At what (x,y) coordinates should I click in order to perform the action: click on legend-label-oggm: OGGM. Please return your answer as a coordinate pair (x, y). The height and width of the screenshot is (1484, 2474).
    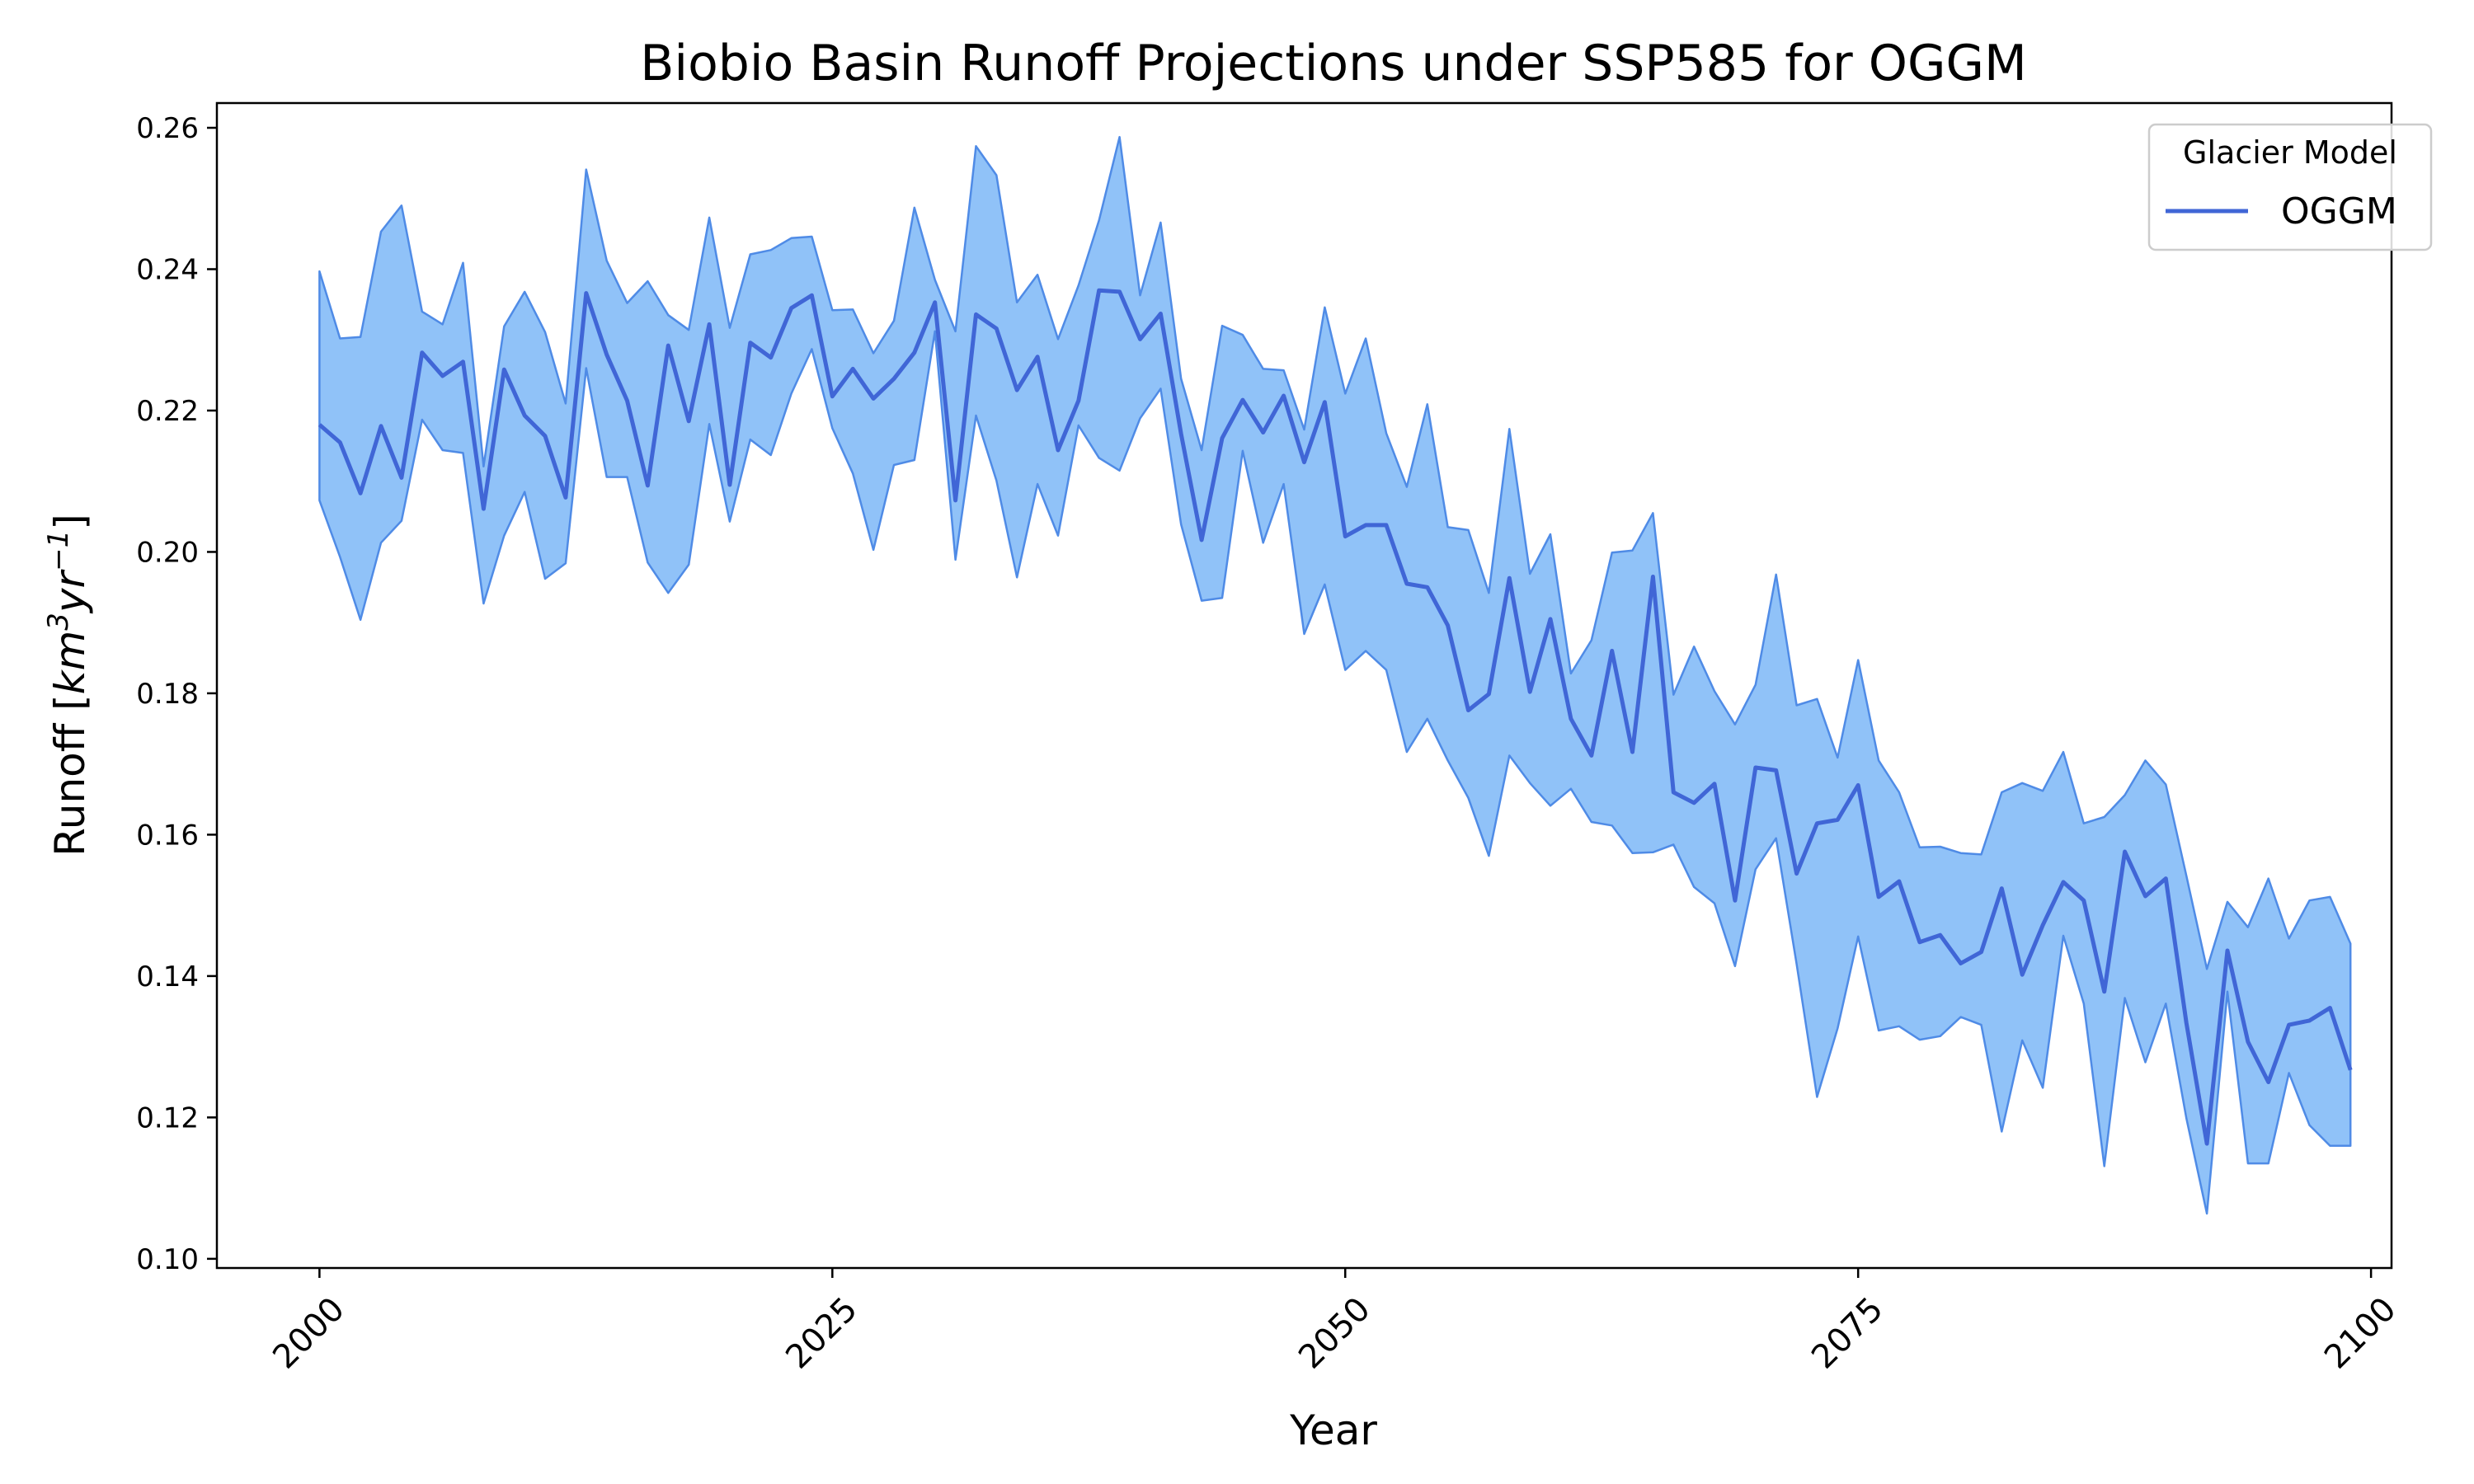
    Looking at the image, I should click on (2339, 211).